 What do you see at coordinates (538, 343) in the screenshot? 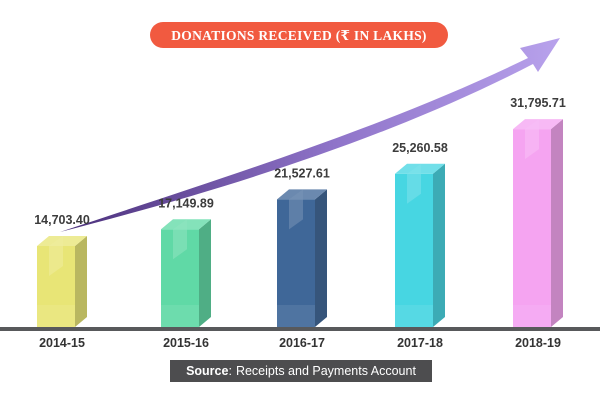
I see `x-tick-label: 2018-19` at bounding box center [538, 343].